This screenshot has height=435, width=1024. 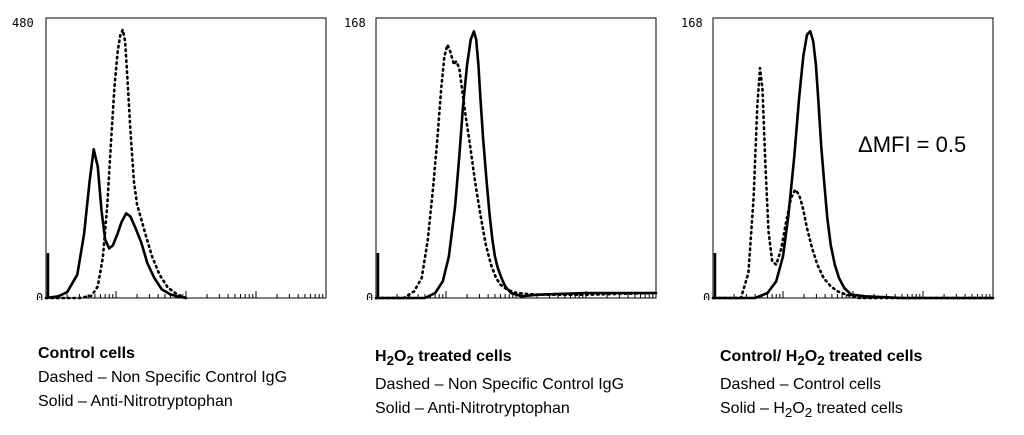 What do you see at coordinates (86, 353) in the screenshot?
I see `caption-title: Control cells` at bounding box center [86, 353].